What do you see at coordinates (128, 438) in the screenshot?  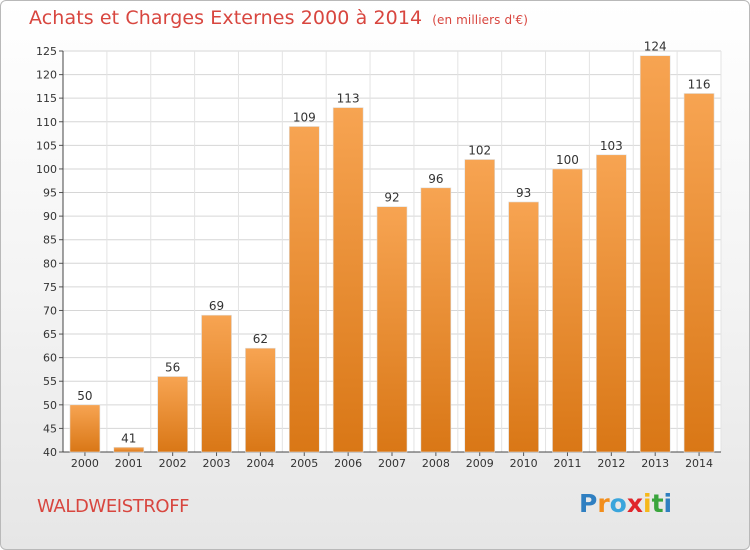 I see `data-label: 41` at bounding box center [128, 438].